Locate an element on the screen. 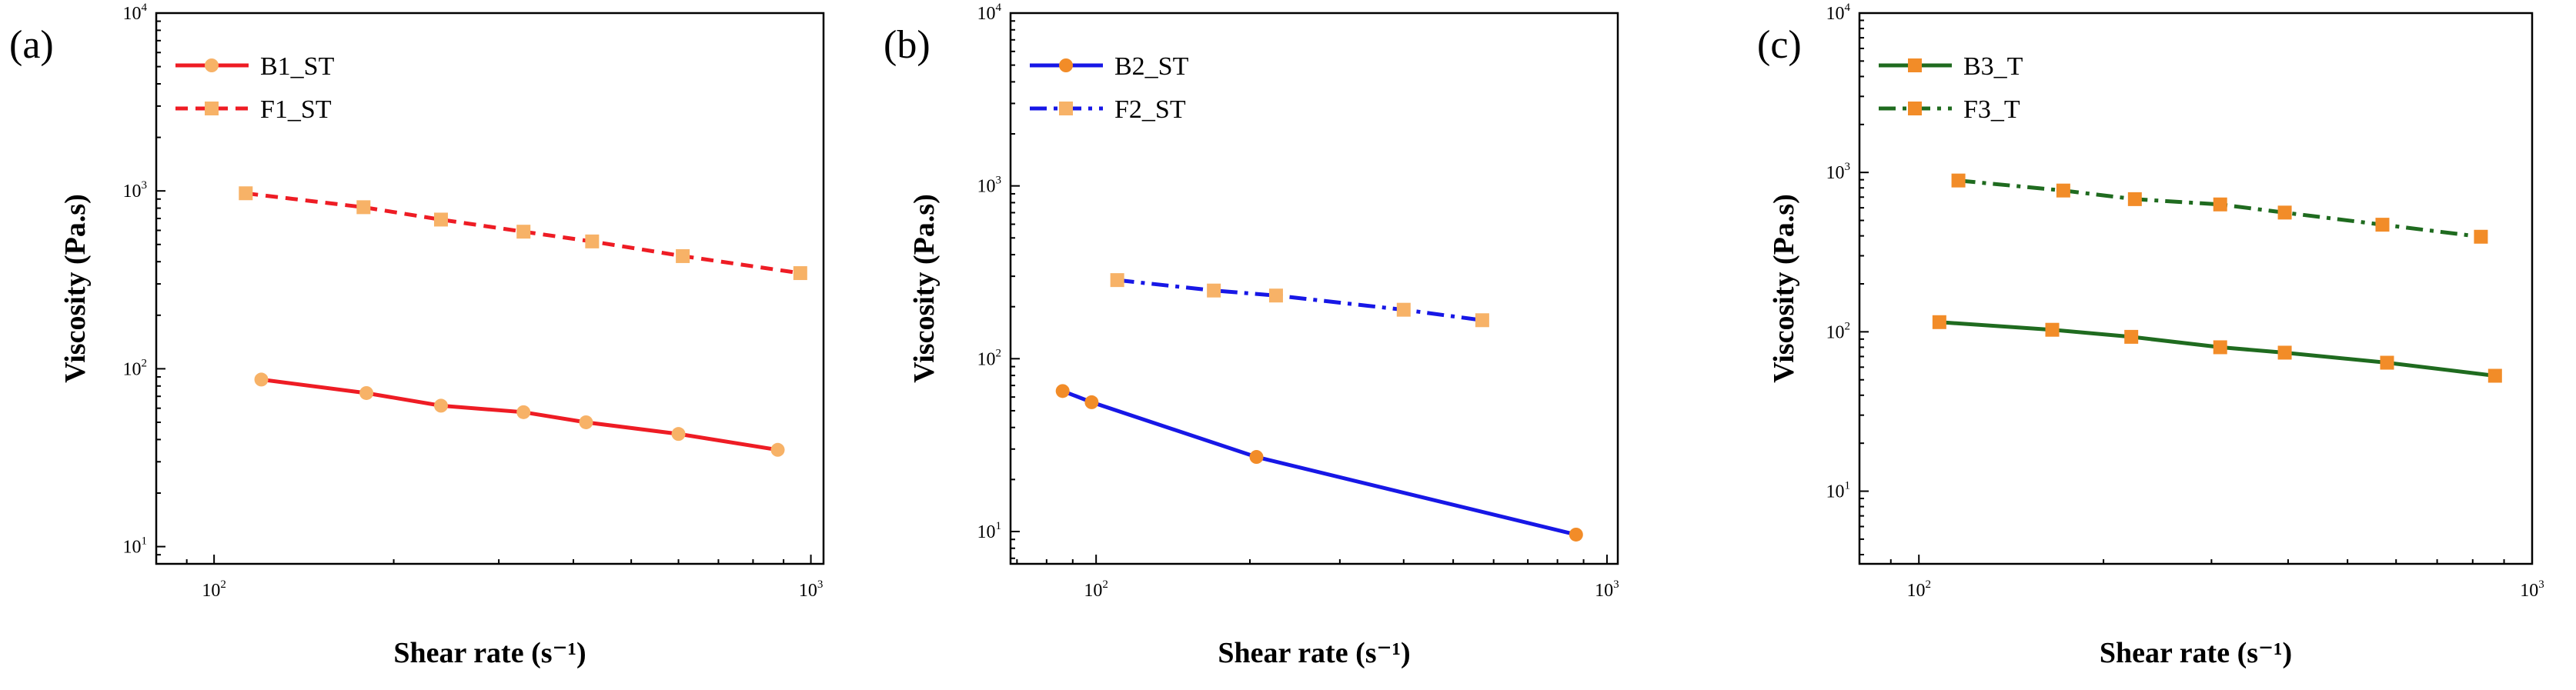  legend-label: F2_ST is located at coordinates (1150, 109).